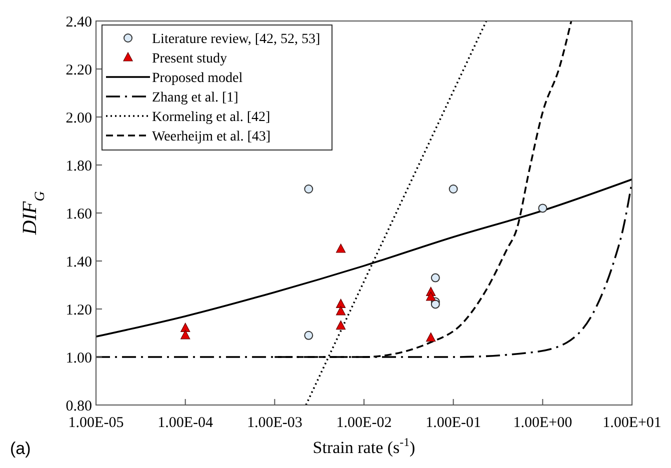  What do you see at coordinates (79, 70) in the screenshot?
I see `y-tick-label: 2.20` at bounding box center [79, 70].